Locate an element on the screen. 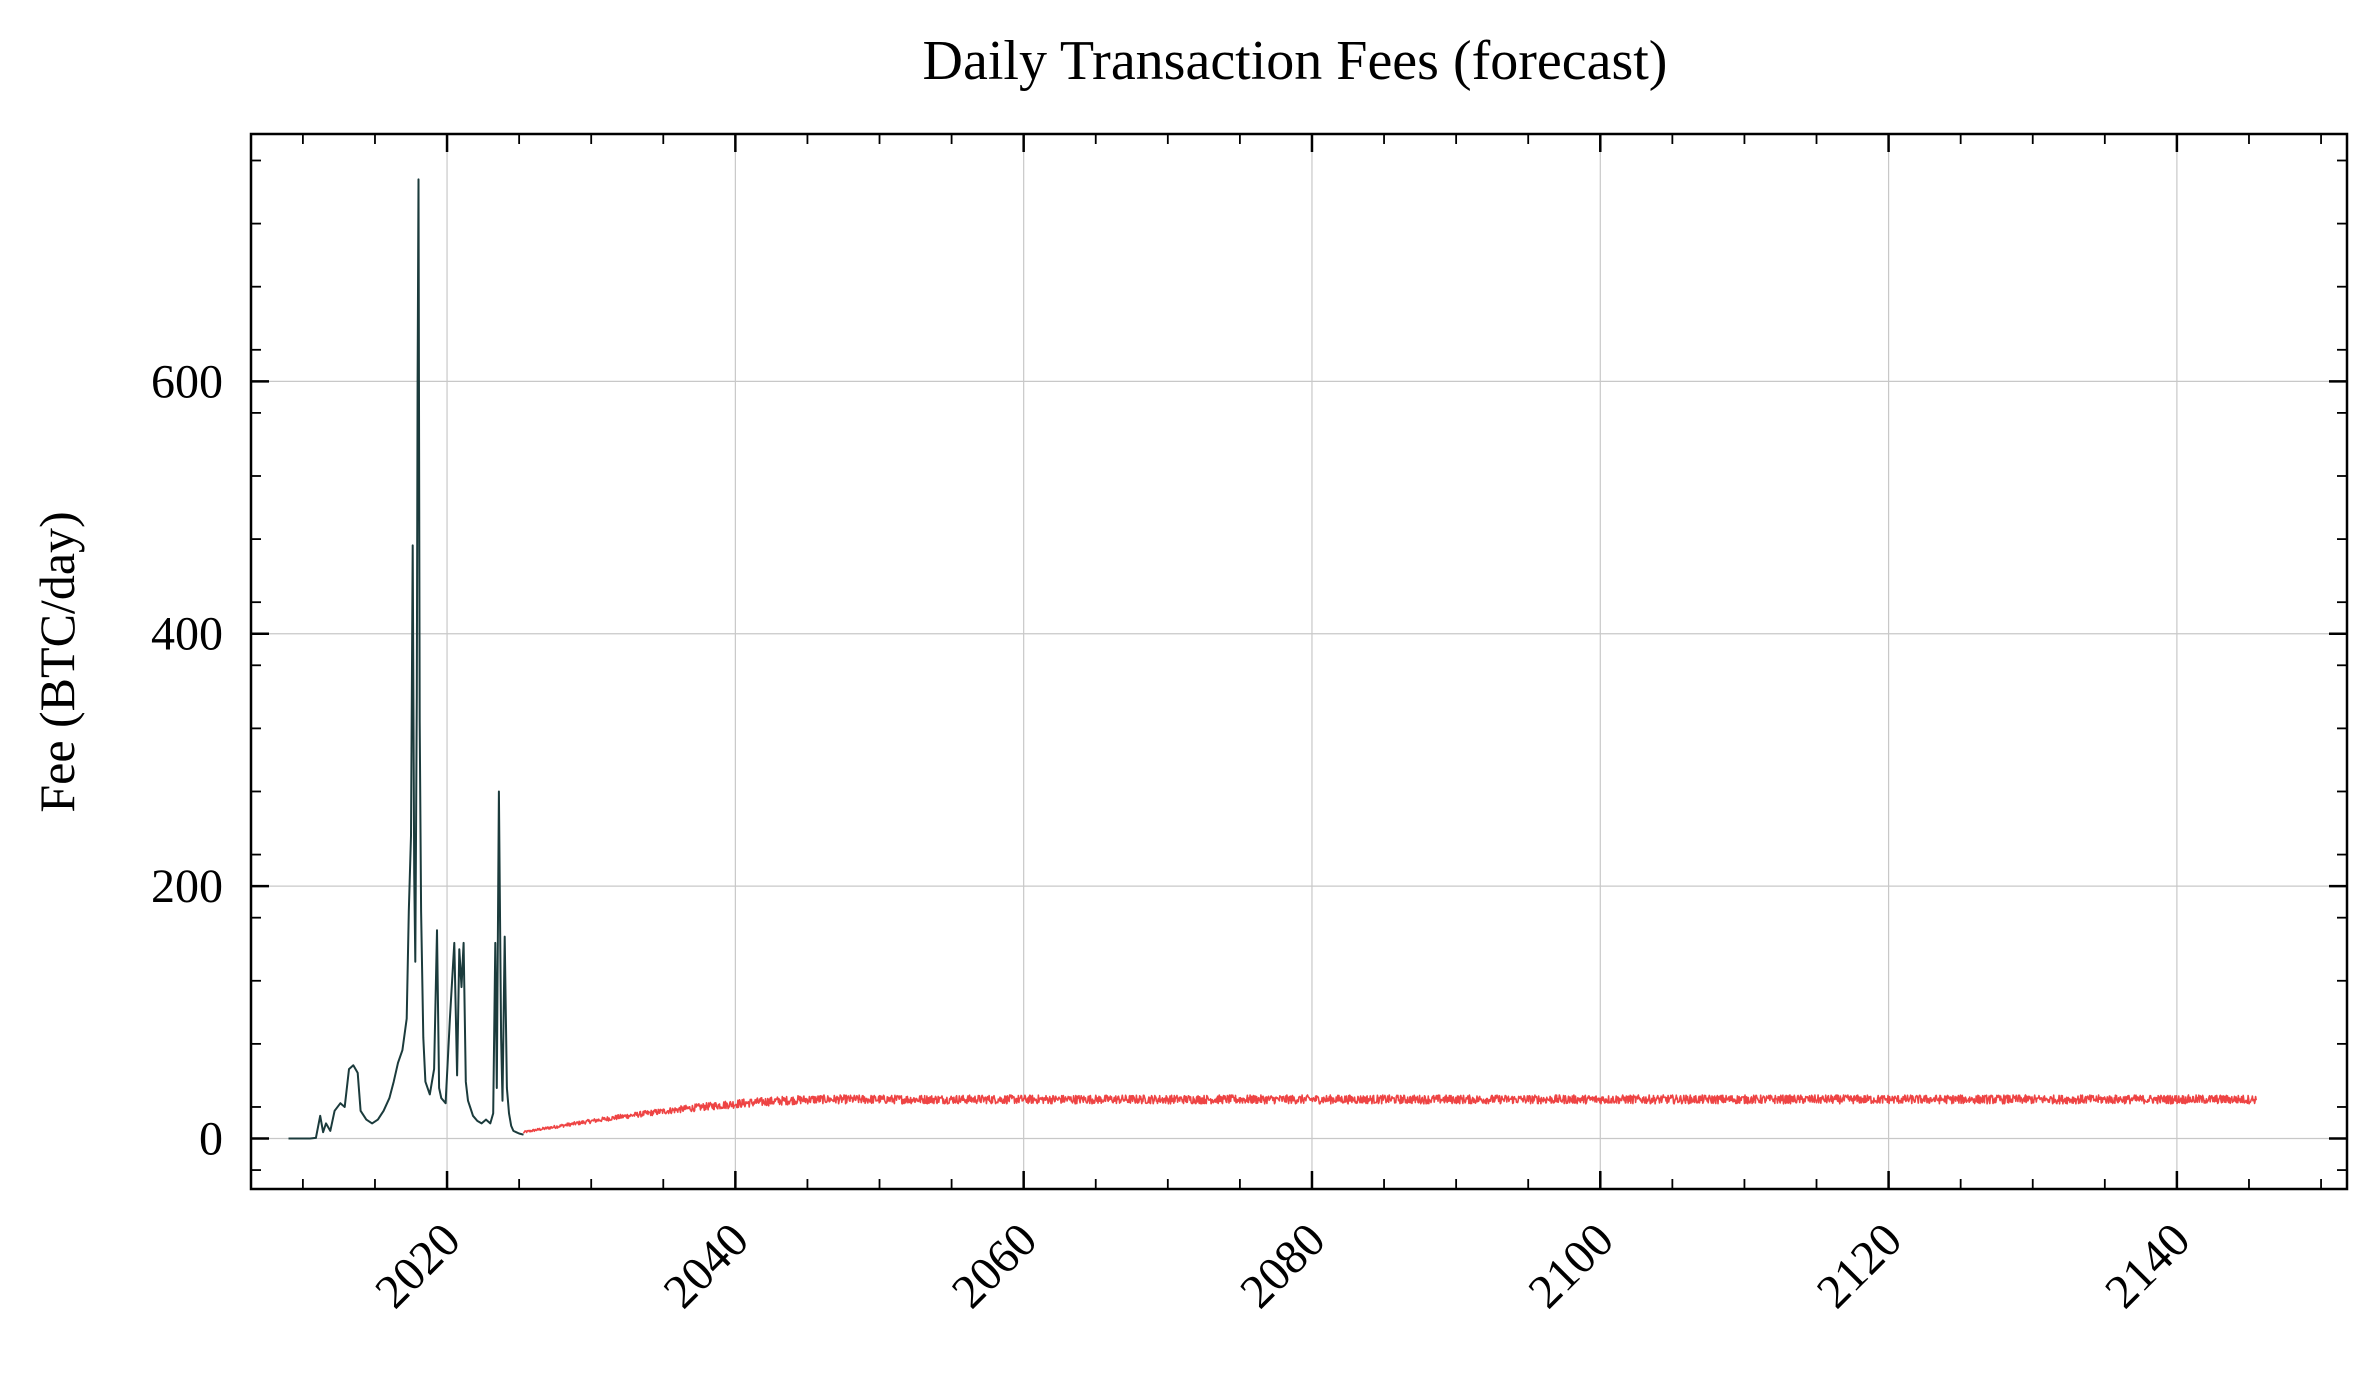  x-tick-label: 2040 is located at coordinates (706, 1265).